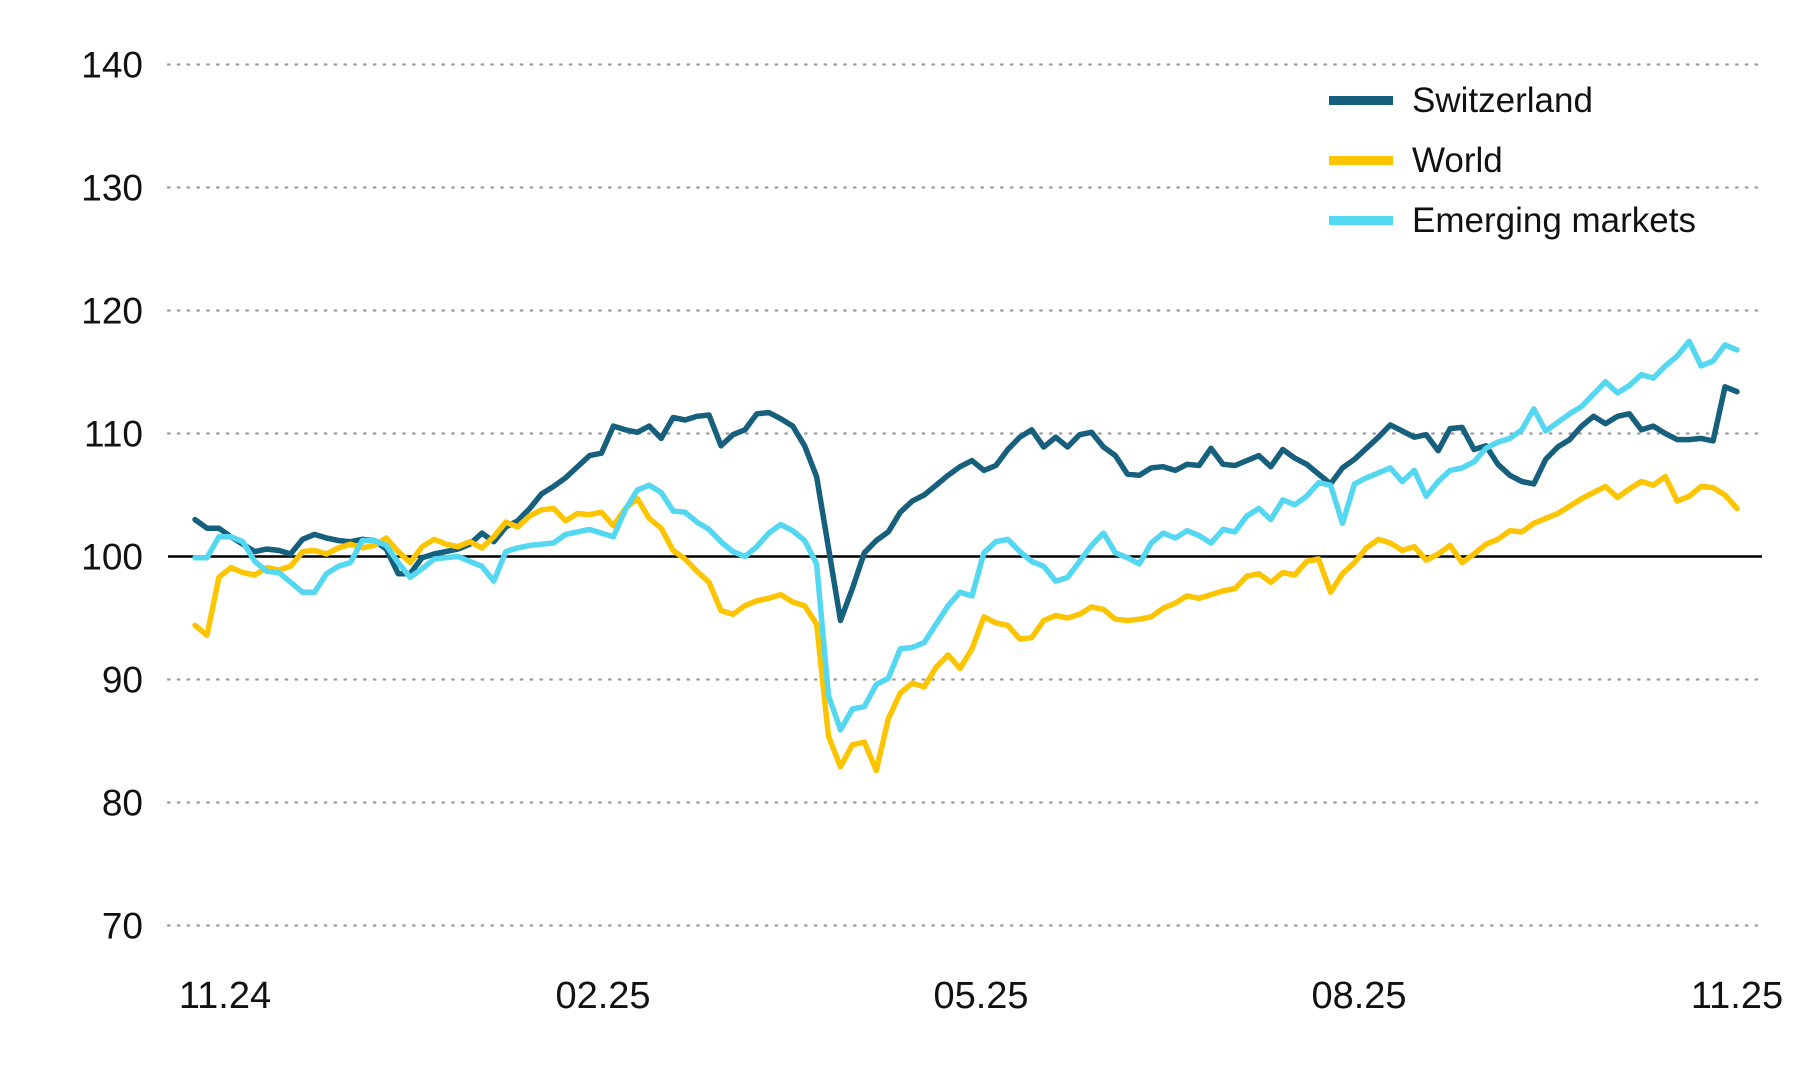 The image size is (1800, 1080). I want to click on x-axis-label-11.25: 11.25, so click(1737, 996).